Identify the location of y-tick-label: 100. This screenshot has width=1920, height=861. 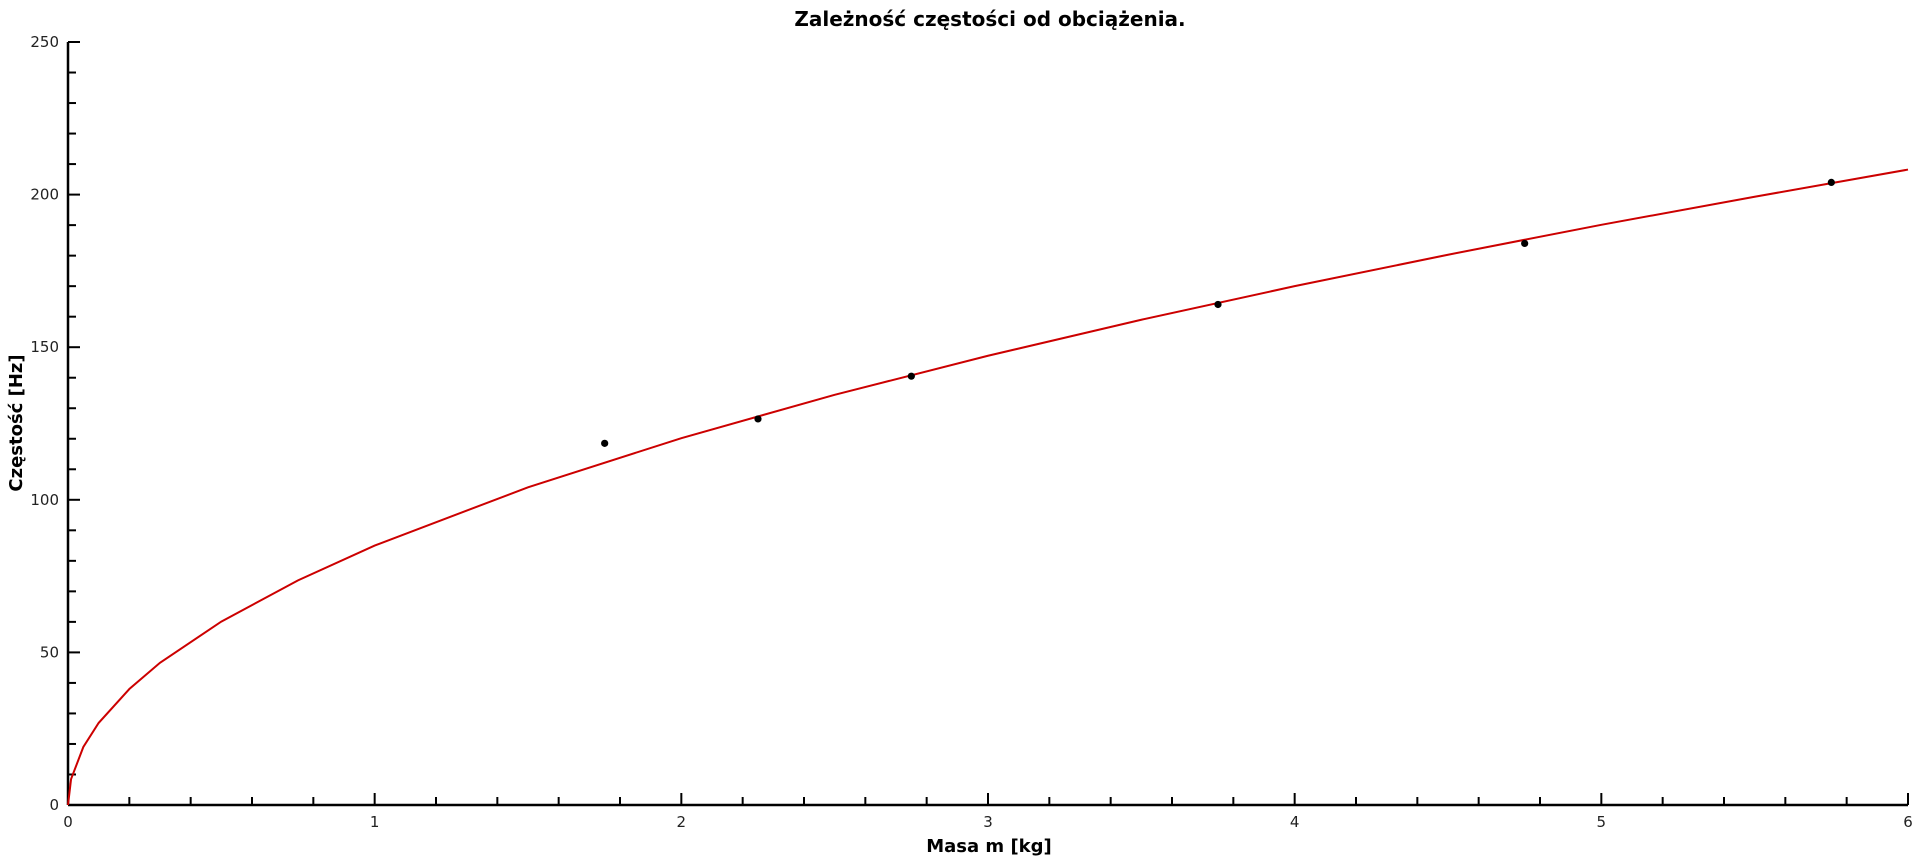
(44, 500).